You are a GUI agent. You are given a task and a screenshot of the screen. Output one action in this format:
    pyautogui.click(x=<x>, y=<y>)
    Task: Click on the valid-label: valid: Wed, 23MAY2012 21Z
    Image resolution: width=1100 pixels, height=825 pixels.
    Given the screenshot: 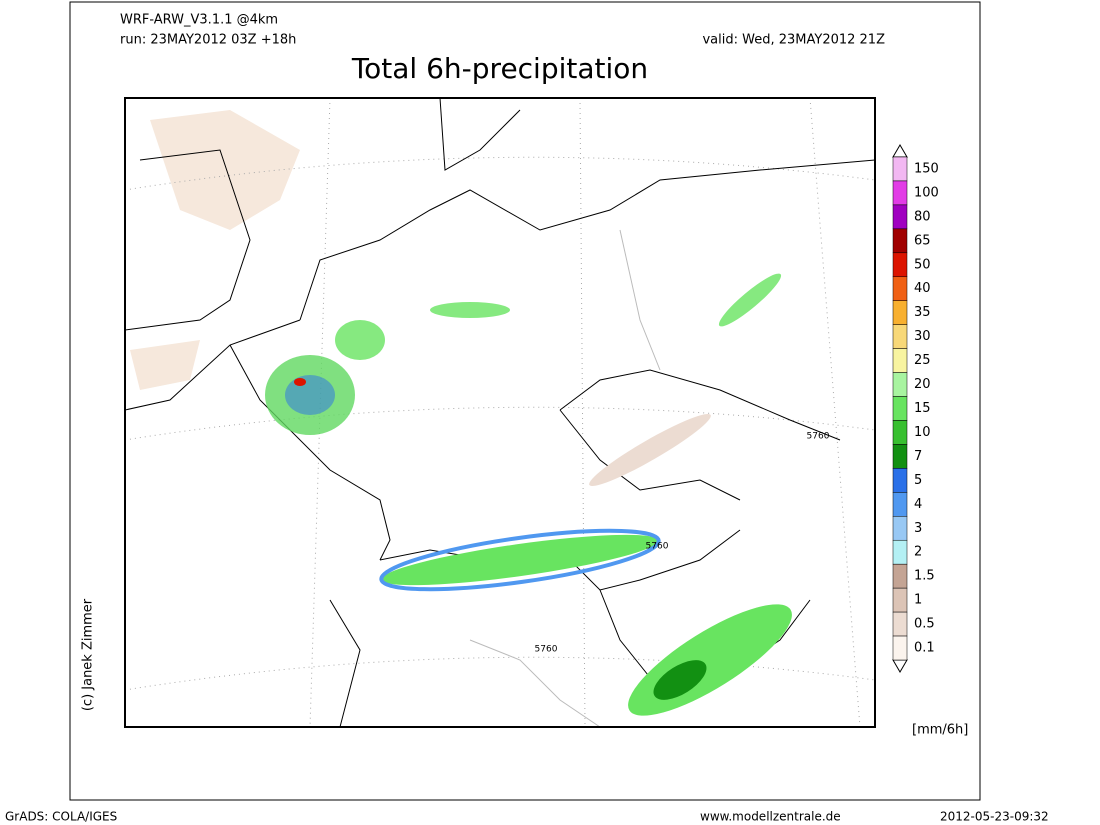 What is the action you would take?
    pyautogui.click(x=793, y=40)
    